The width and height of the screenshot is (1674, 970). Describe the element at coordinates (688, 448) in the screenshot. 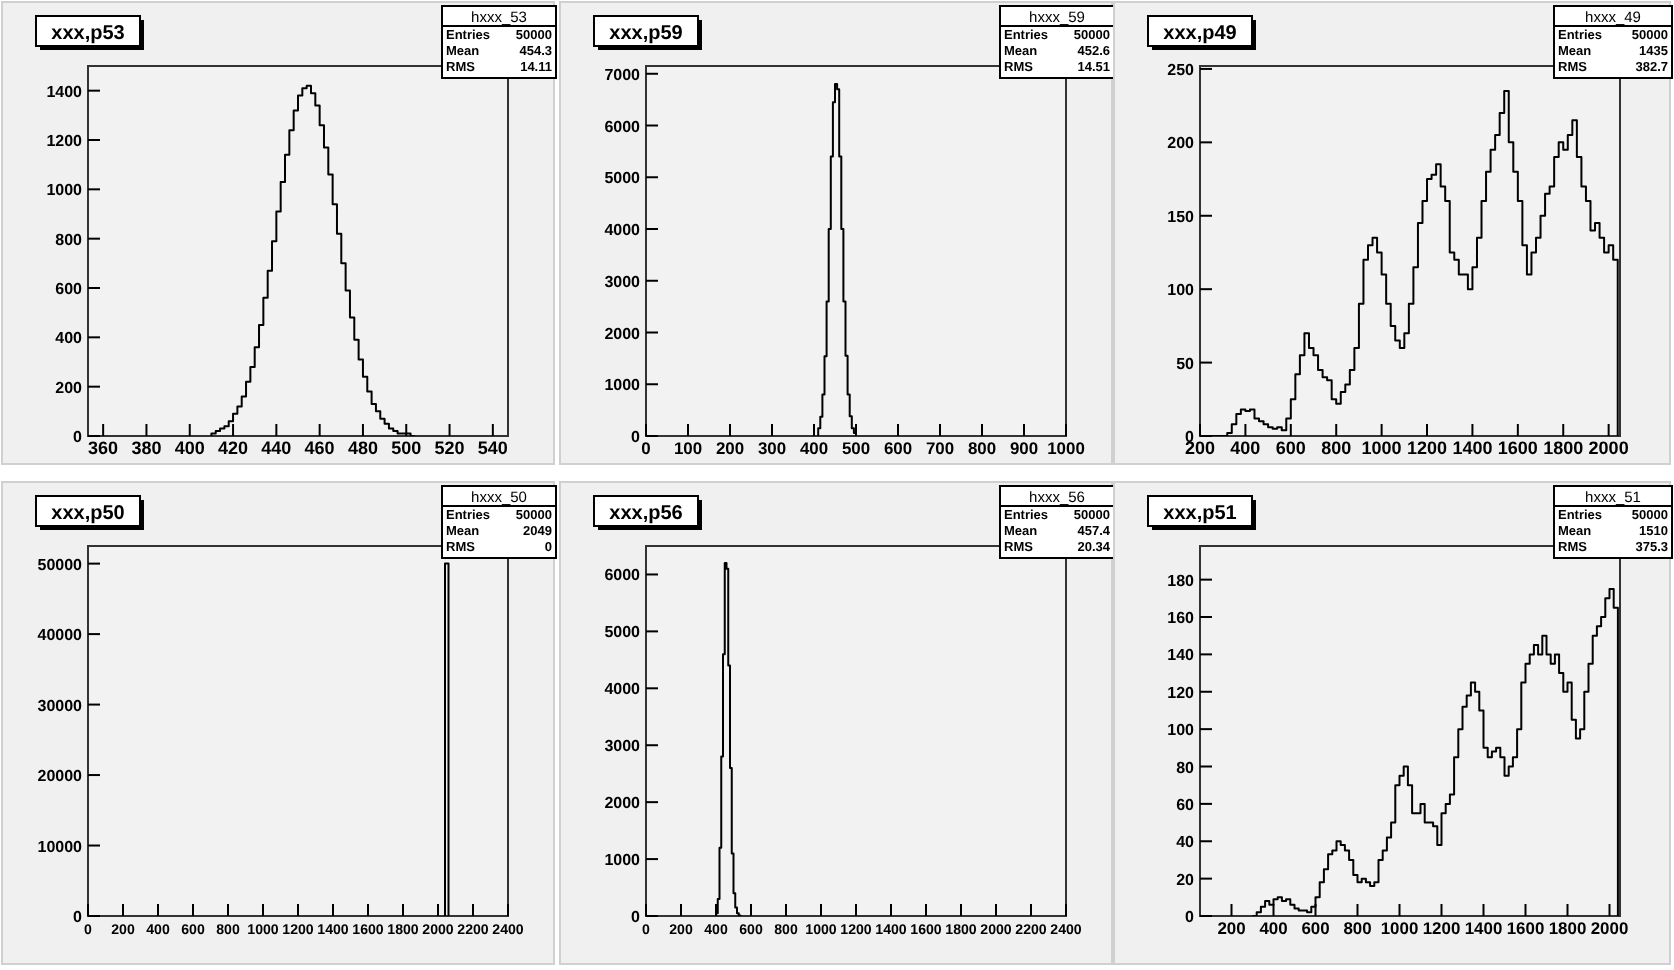

I see `x-tick-label: 100` at that location.